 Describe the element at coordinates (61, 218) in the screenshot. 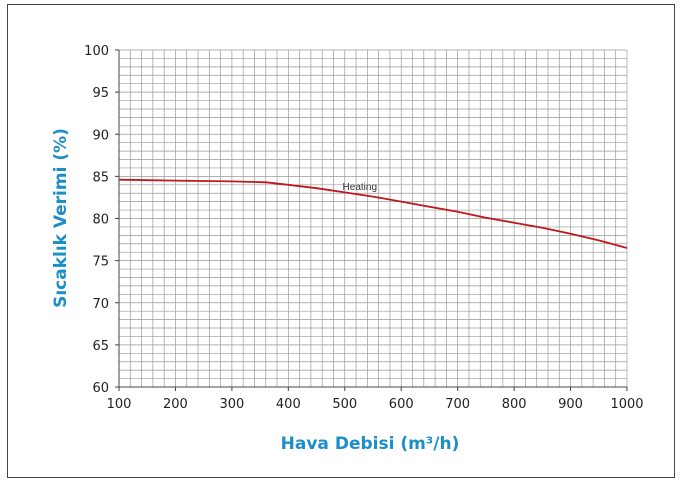

I see `y-axis-label: Sıcaklık Verimi (%)` at that location.